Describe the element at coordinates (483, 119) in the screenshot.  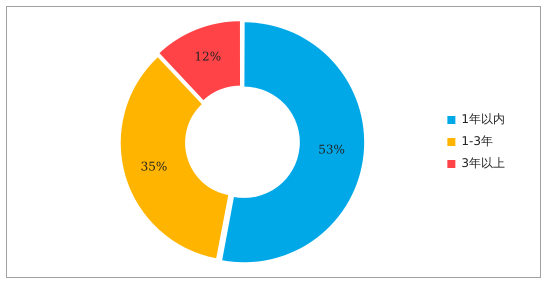
I see `legend-label: 1年以内` at that location.